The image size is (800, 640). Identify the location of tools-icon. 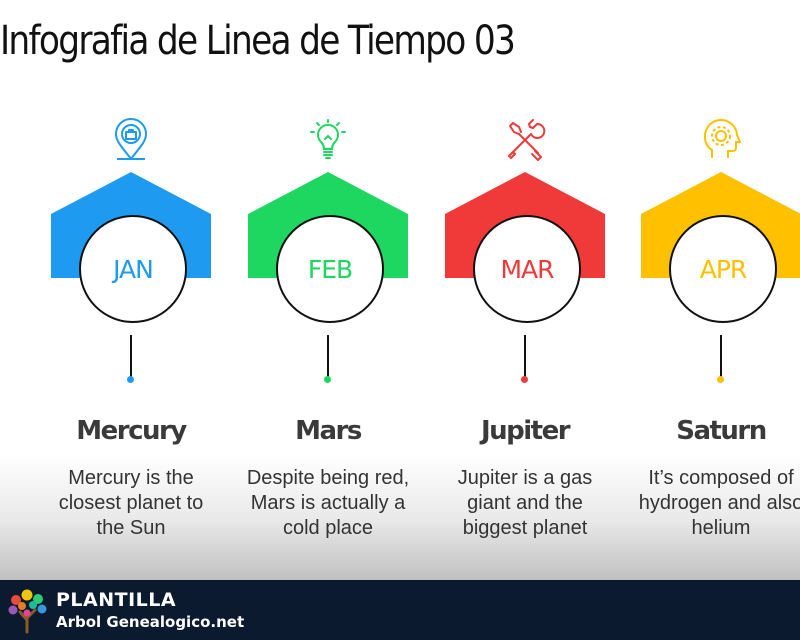
(527, 140).